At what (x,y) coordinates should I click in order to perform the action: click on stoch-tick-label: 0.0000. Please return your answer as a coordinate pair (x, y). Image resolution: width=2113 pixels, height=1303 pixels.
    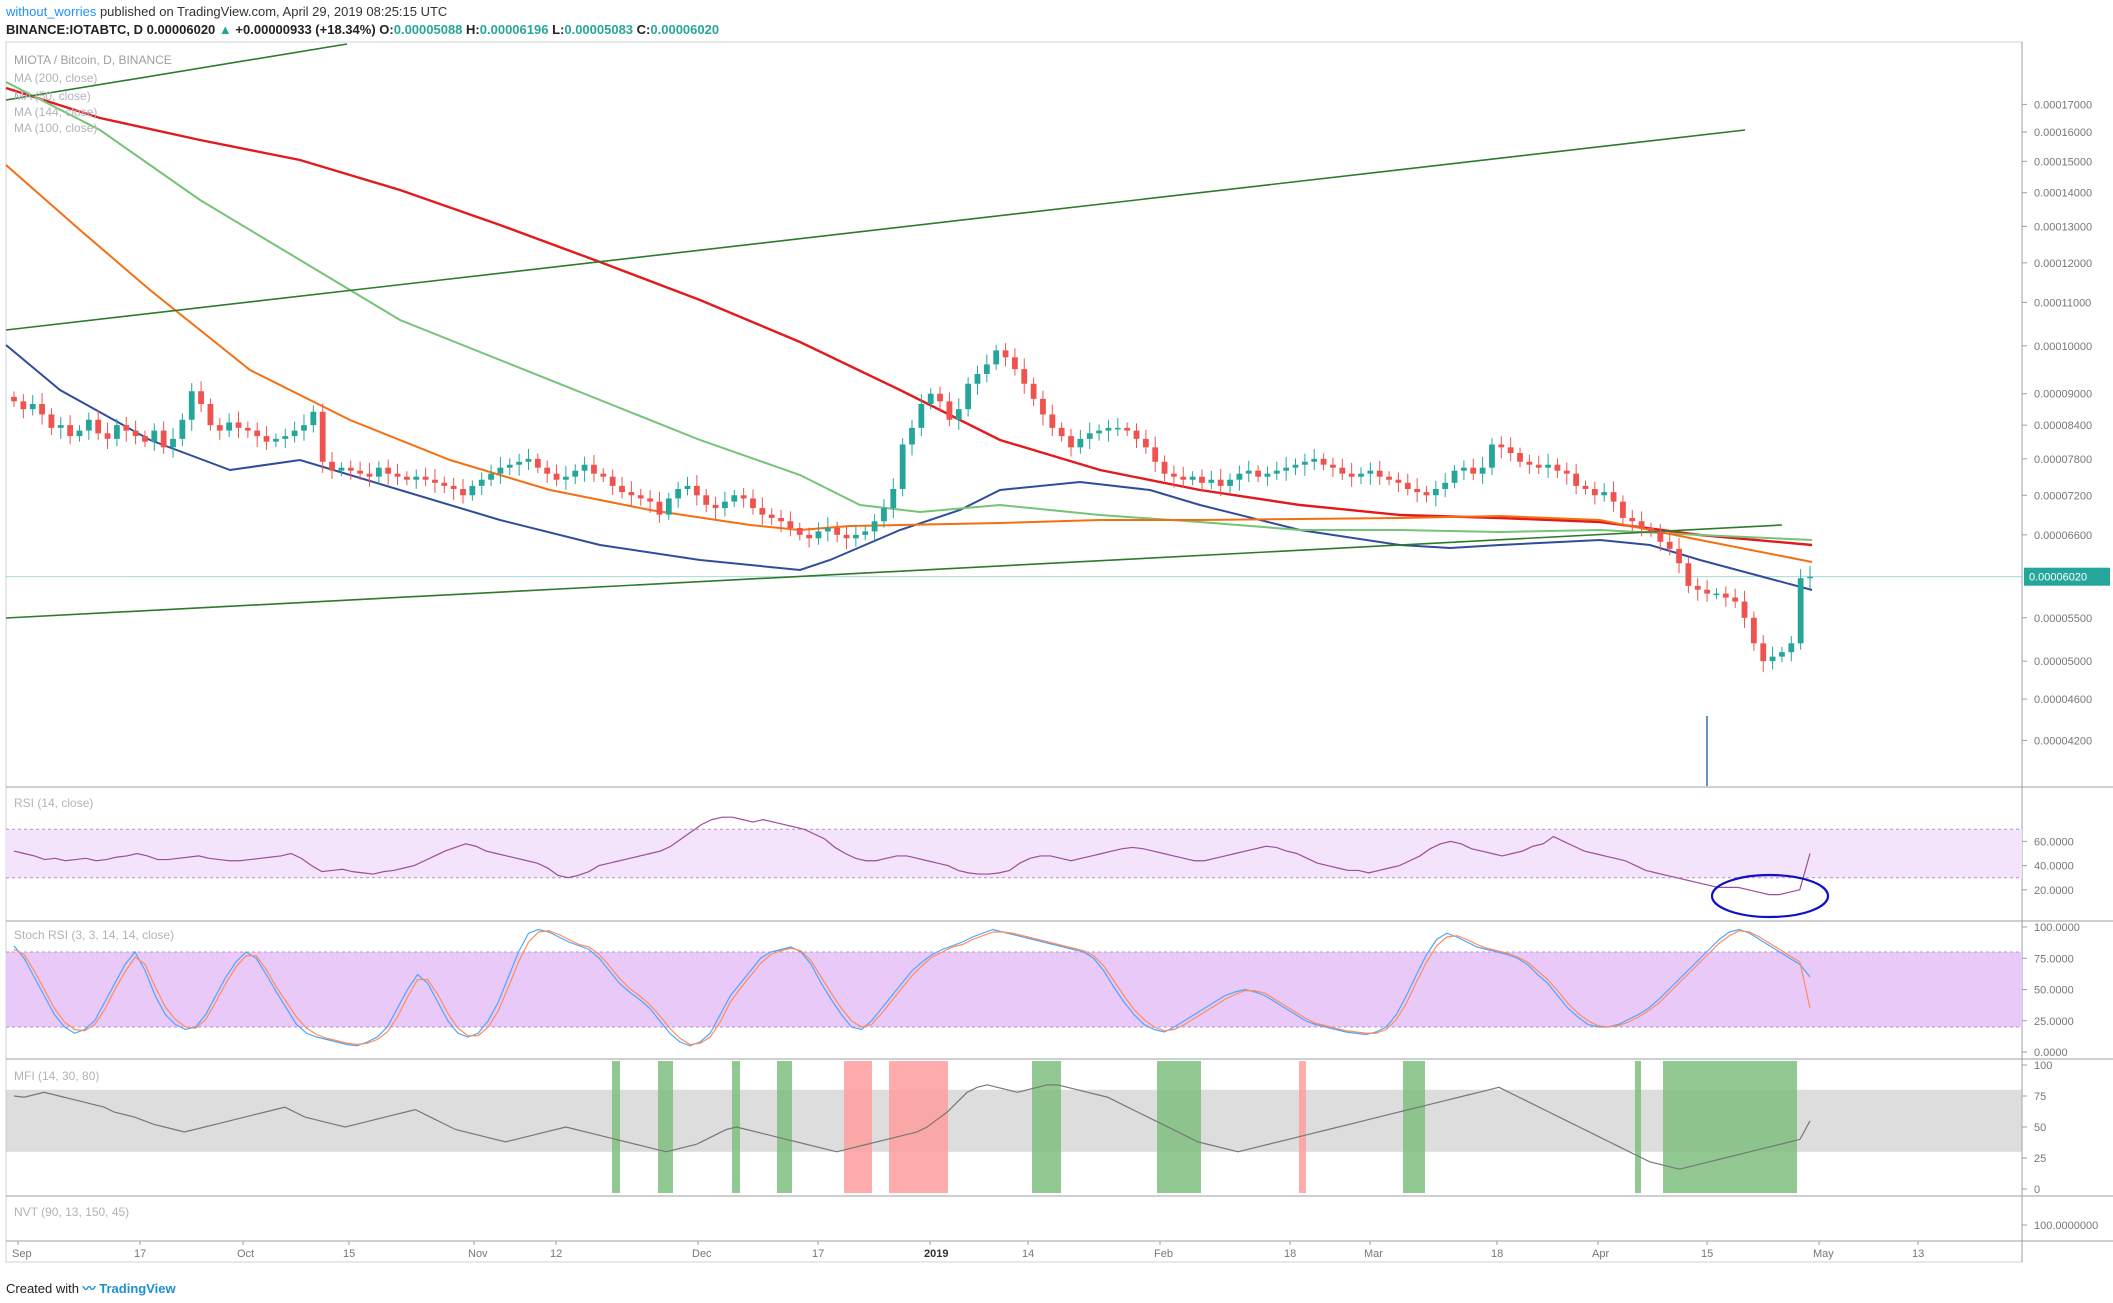
    Looking at the image, I should click on (2051, 1053).